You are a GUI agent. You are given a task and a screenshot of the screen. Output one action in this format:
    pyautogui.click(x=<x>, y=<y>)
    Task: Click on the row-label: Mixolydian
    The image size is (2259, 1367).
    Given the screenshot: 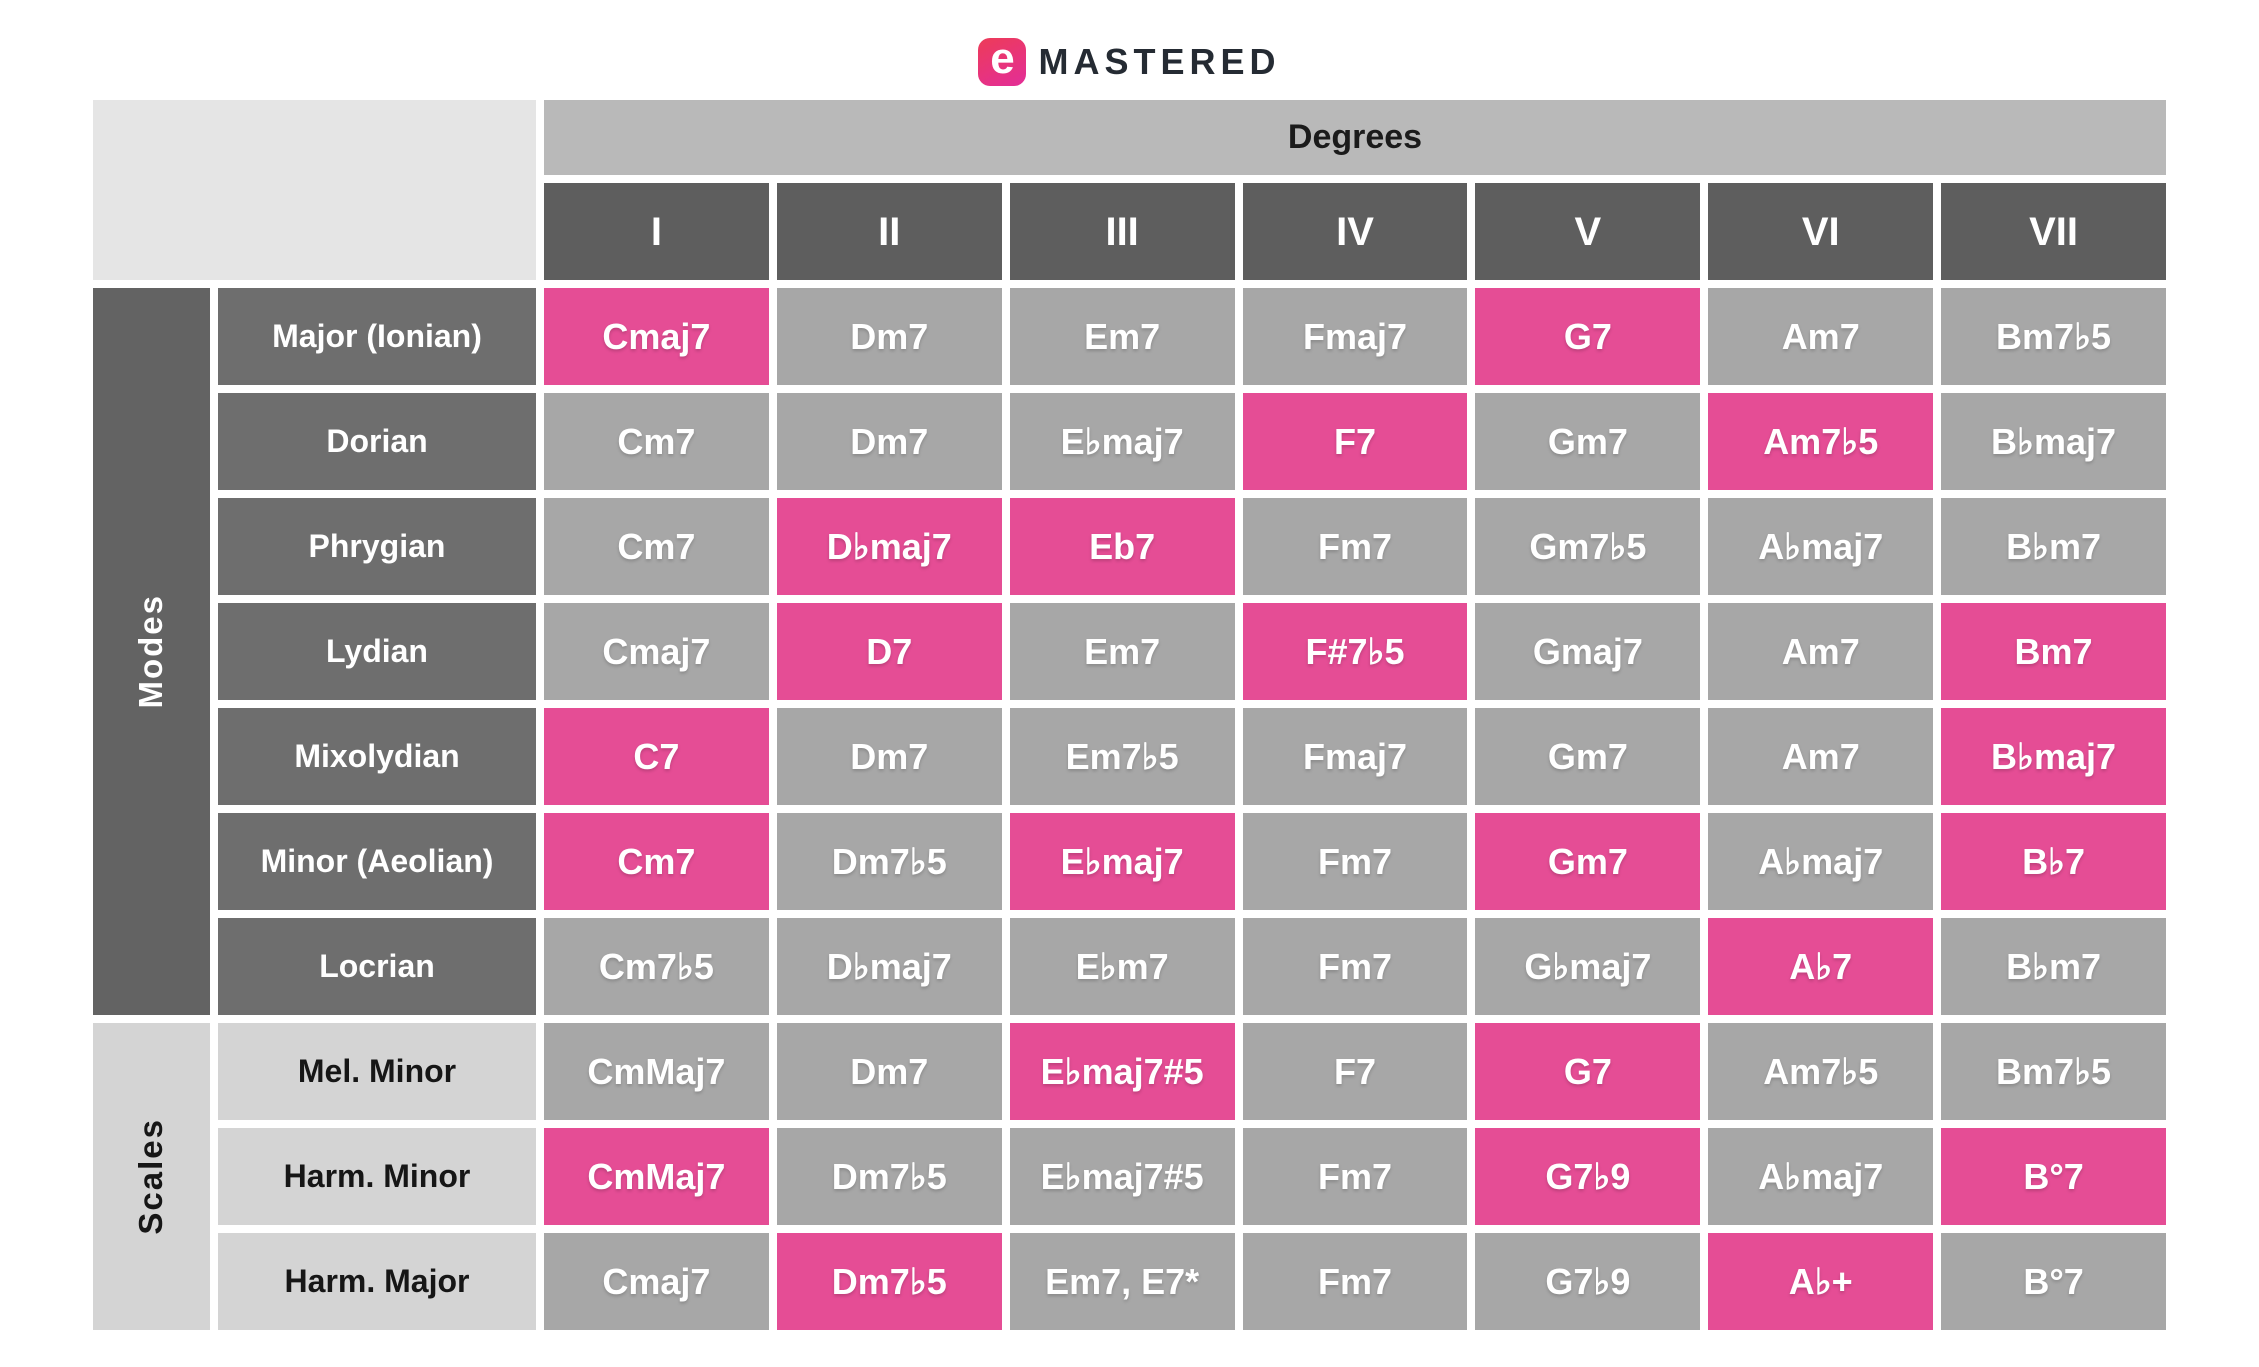 What is the action you would take?
    pyautogui.click(x=377, y=756)
    